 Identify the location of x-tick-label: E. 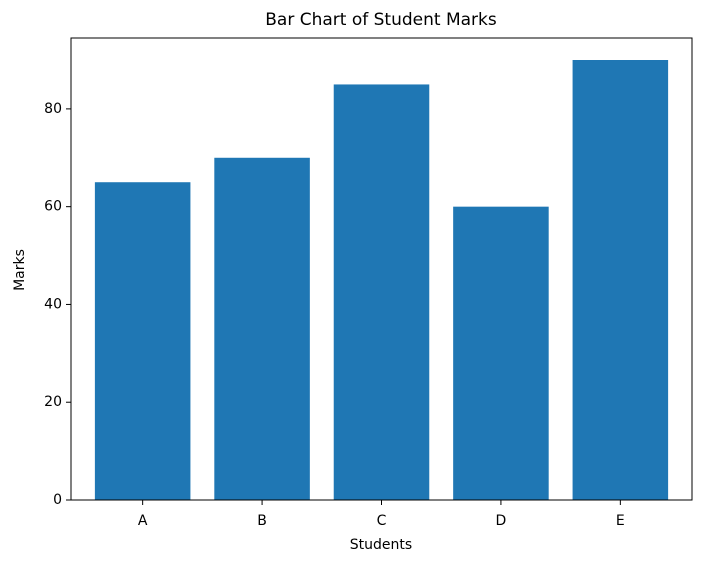
(620, 521).